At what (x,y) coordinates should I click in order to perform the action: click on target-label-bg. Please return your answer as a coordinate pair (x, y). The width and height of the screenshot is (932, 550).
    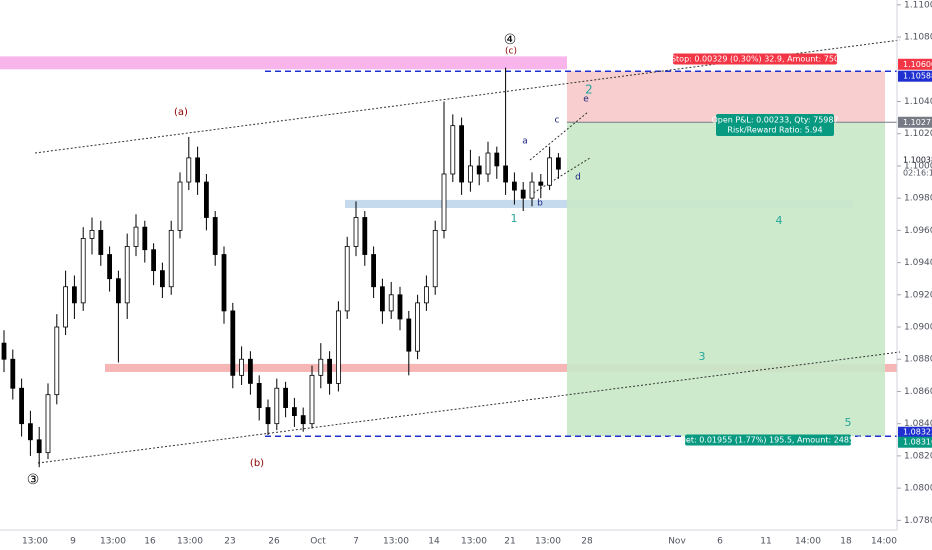
    Looking at the image, I should click on (768, 440).